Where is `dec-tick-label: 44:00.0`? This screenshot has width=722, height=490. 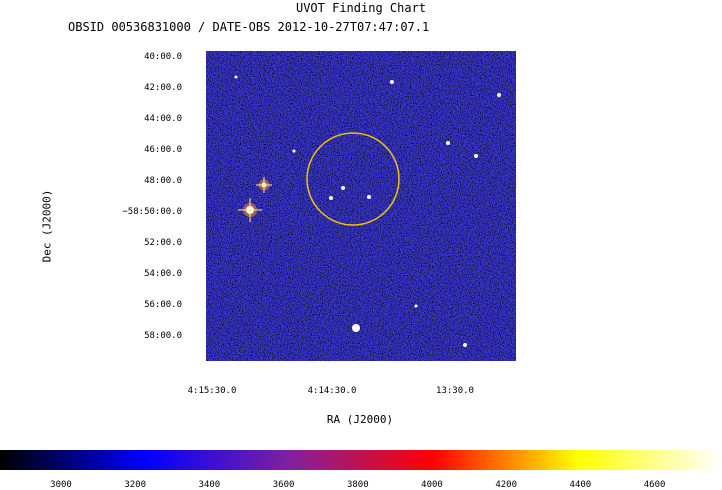 dec-tick-label: 44:00.0 is located at coordinates (163, 119).